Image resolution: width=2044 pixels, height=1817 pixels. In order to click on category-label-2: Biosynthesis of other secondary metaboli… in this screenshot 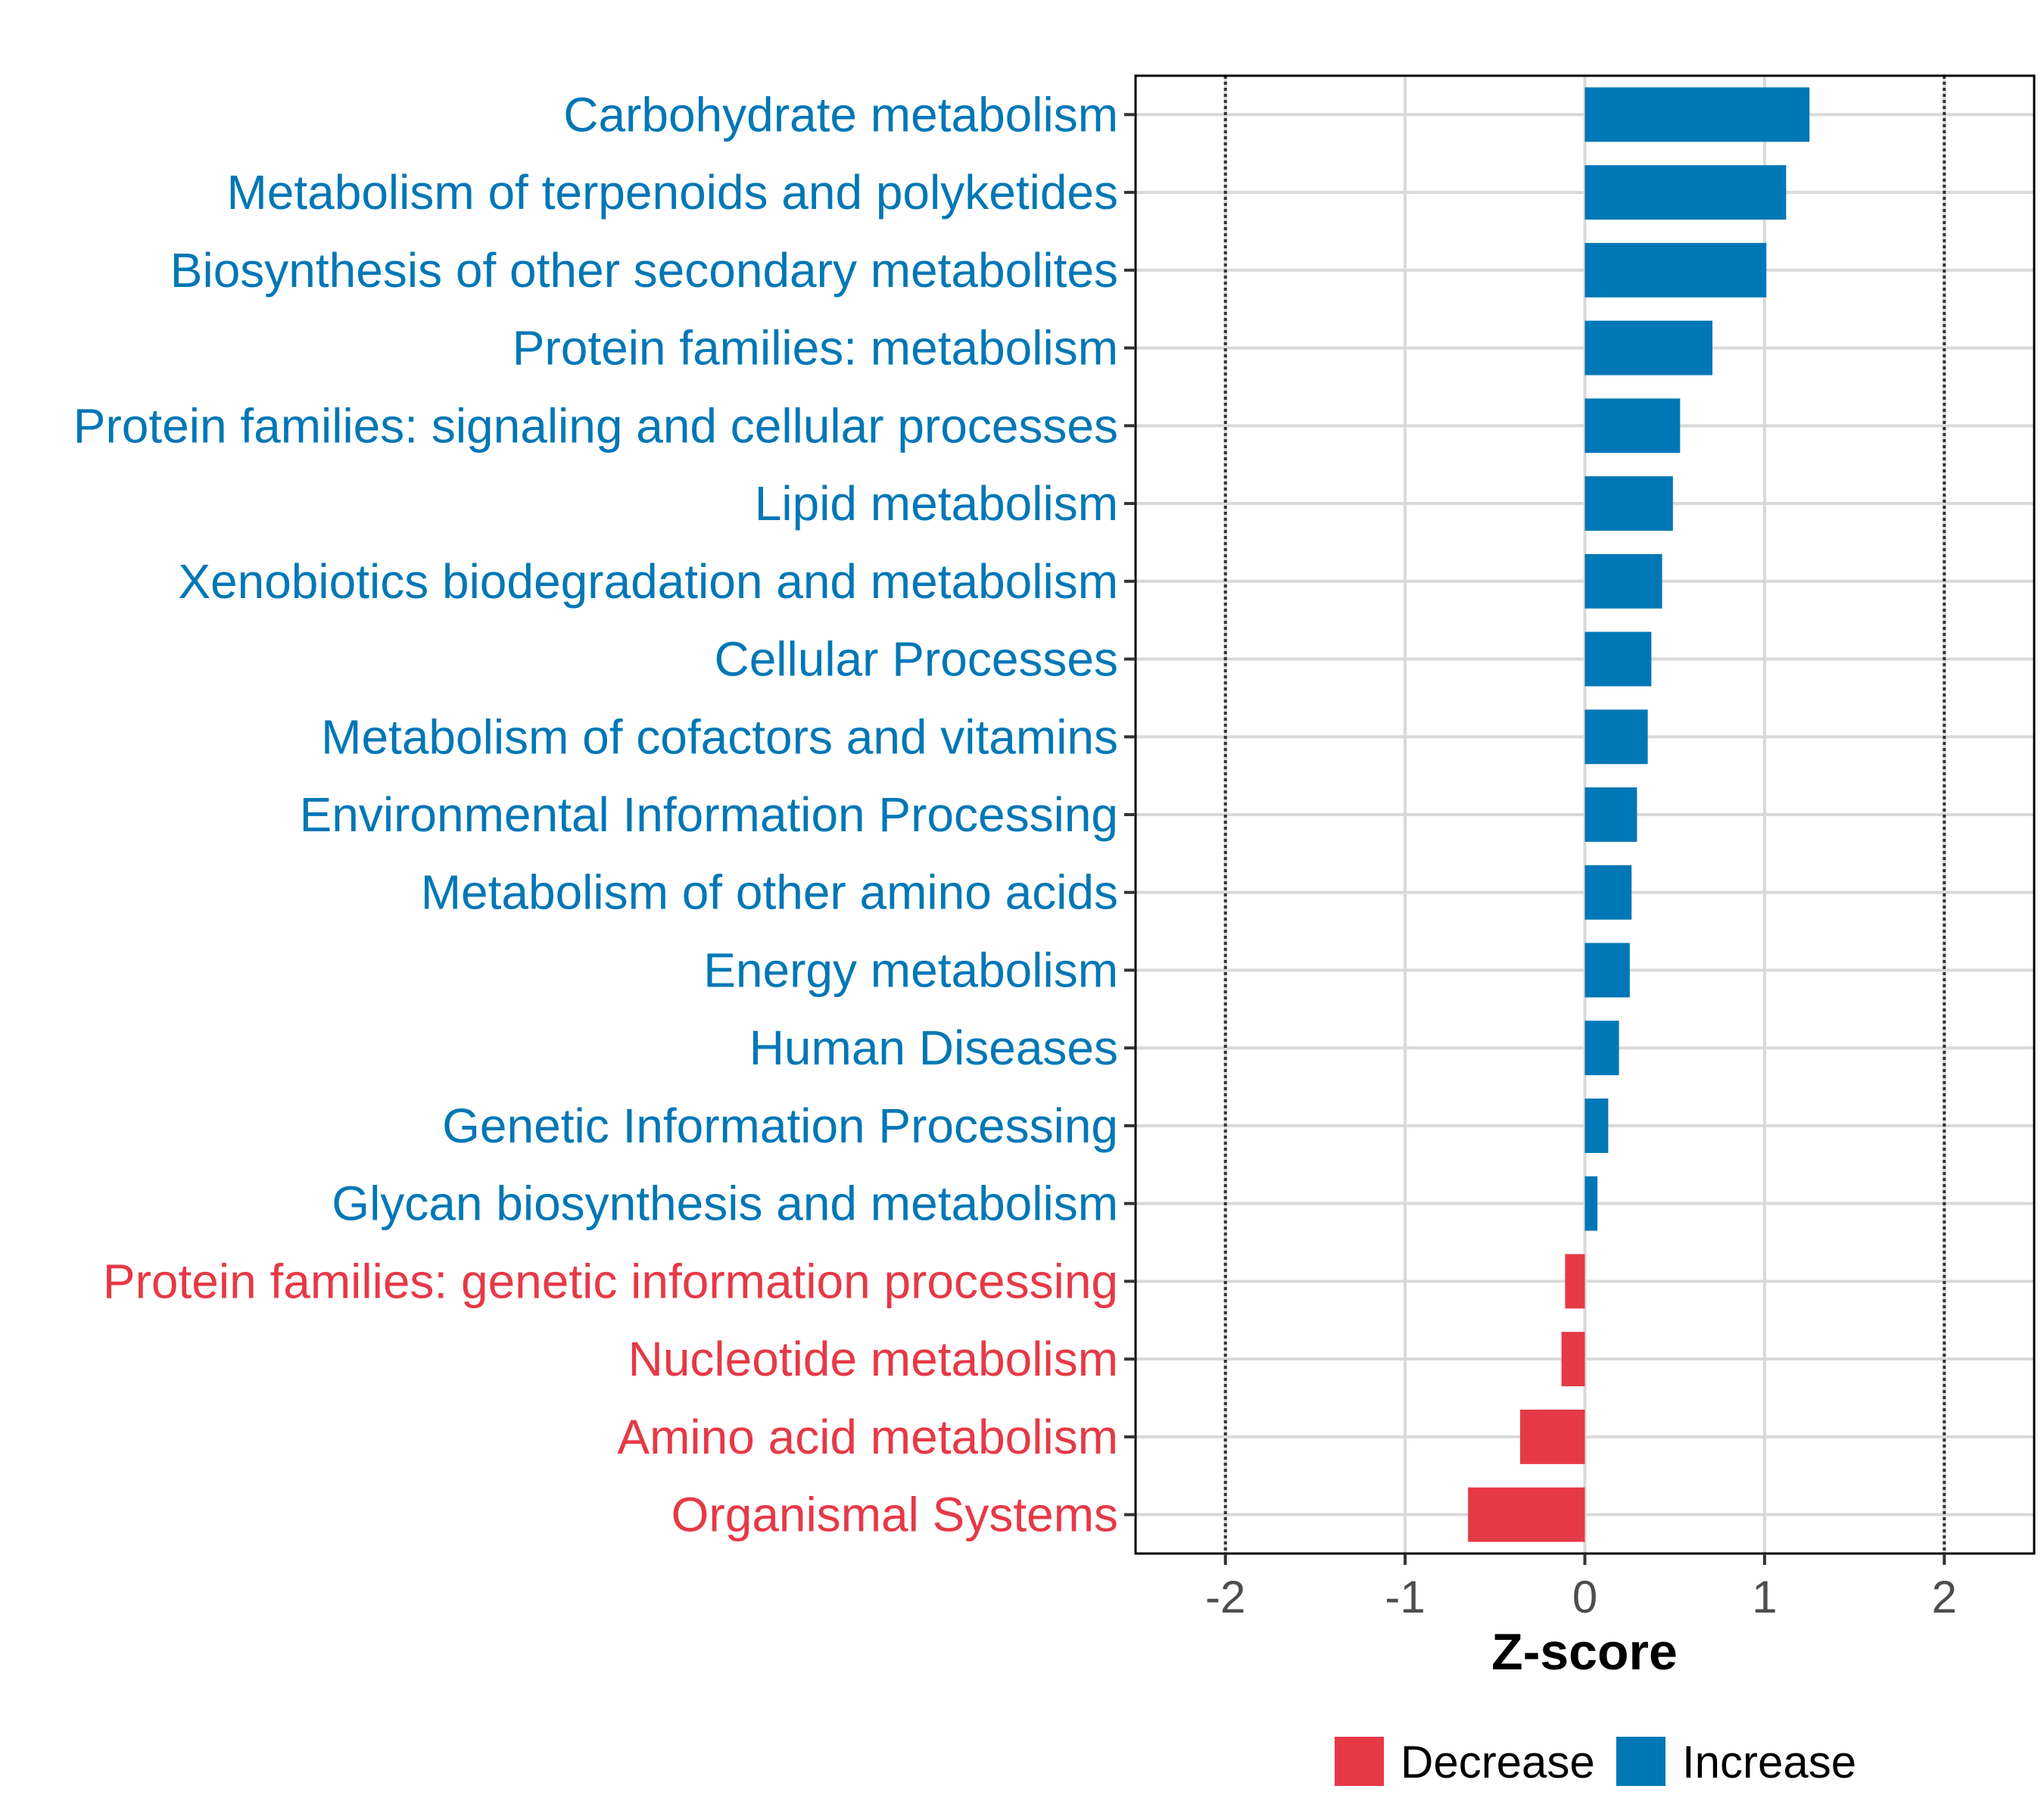, I will do `click(644, 270)`.